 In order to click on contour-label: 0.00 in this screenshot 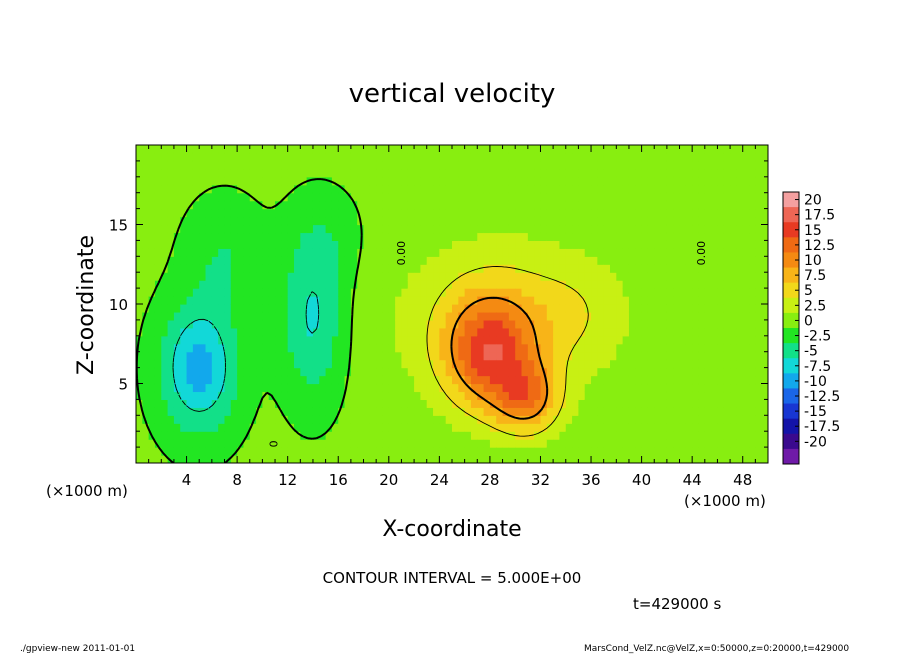, I will do `click(701, 253)`.